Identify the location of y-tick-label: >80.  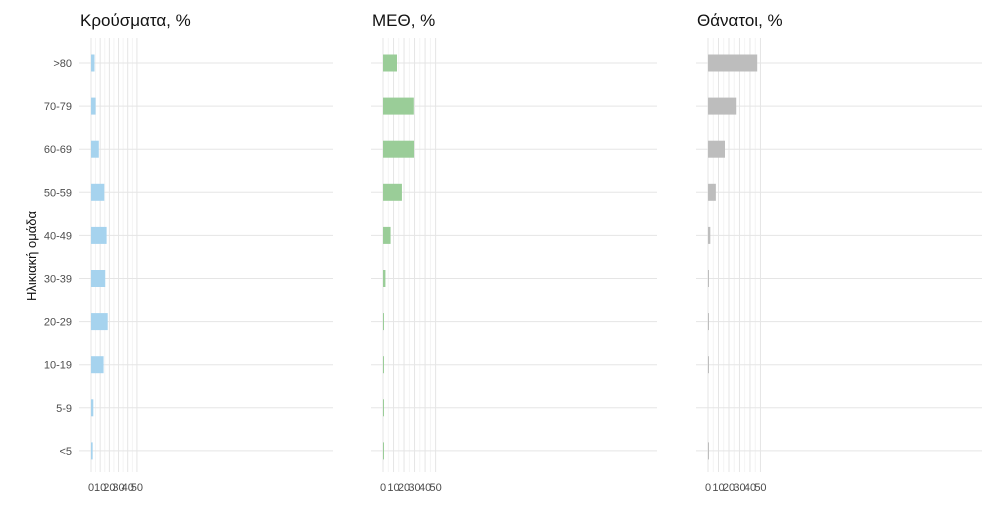
(62, 64).